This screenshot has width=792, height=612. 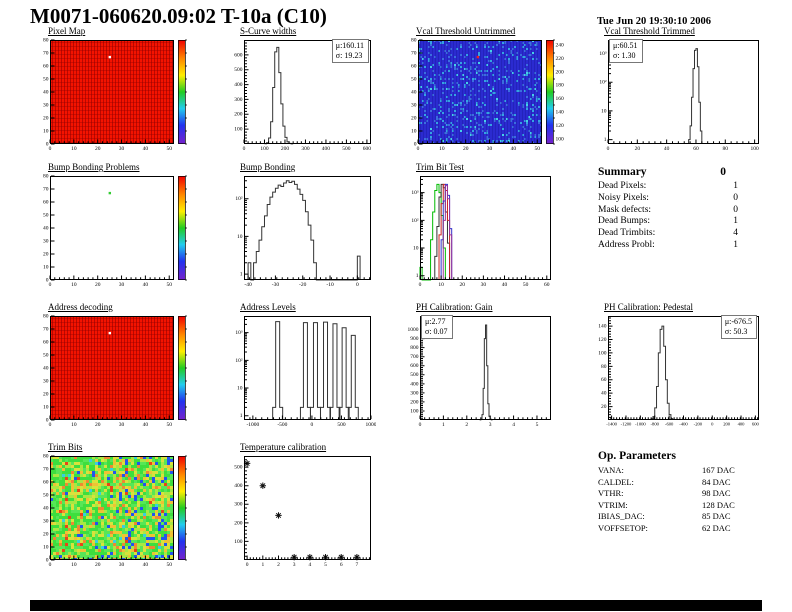 I want to click on plot-title: Address Levels, so click(x=268, y=307).